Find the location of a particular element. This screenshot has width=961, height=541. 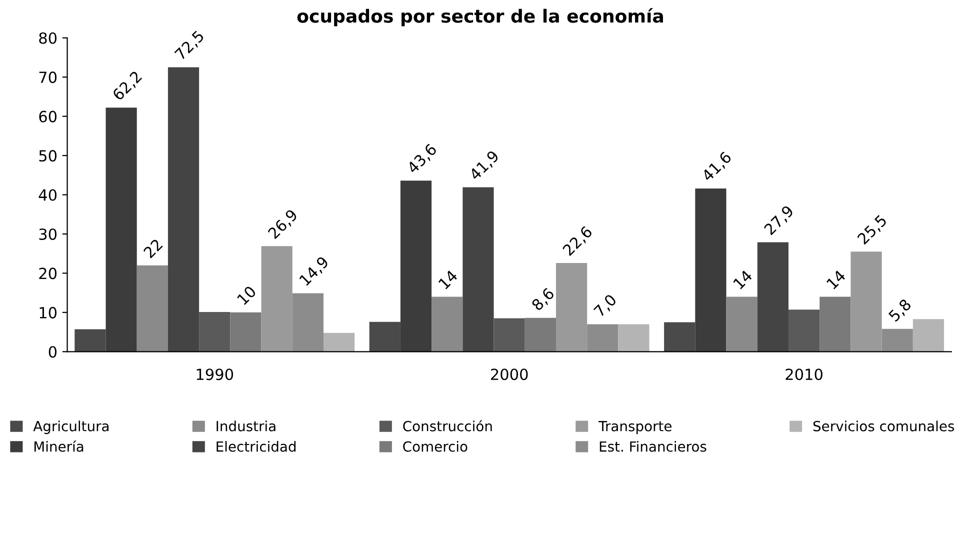

y-tick-label: 70 is located at coordinates (48, 78).